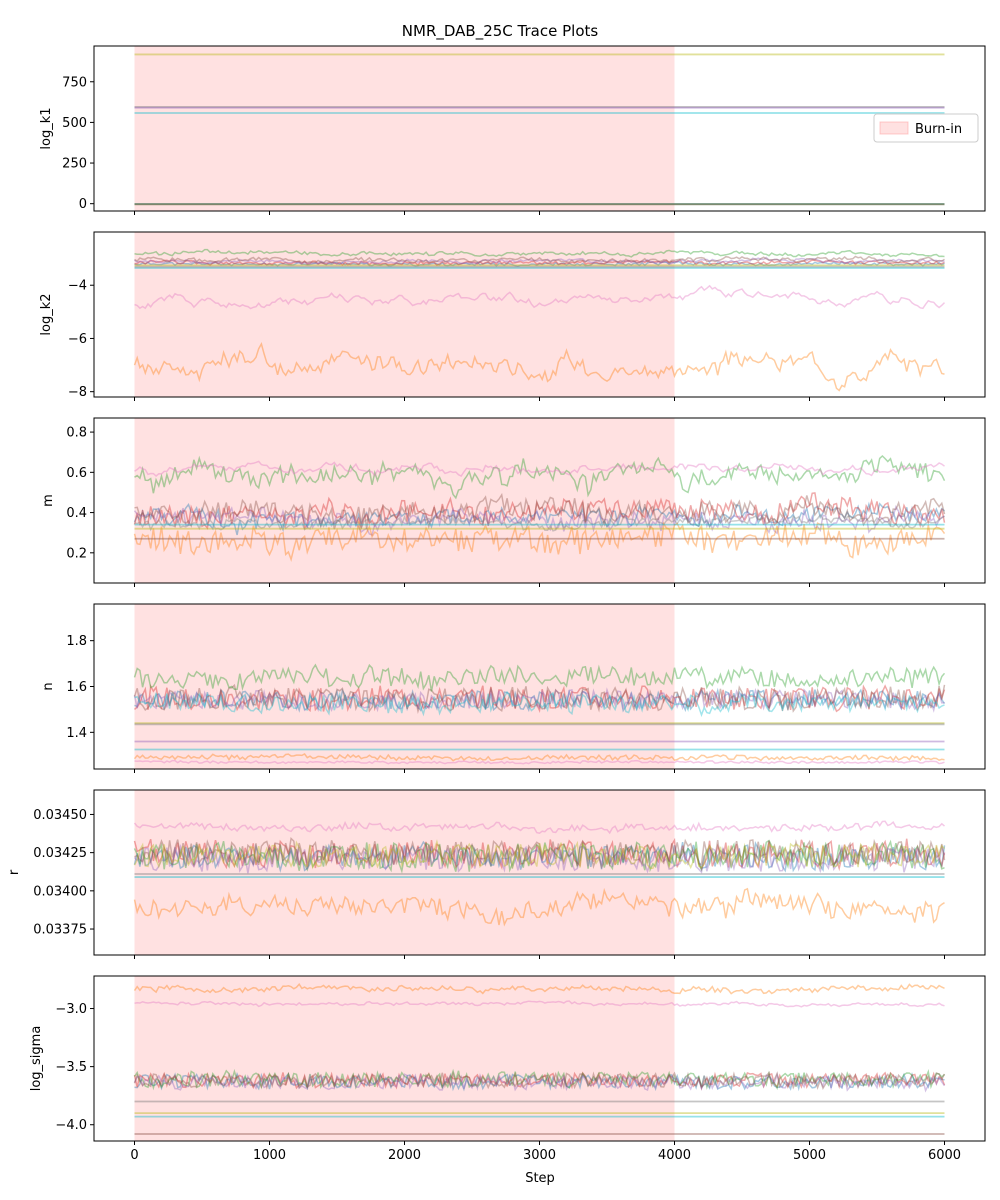 The image size is (1000, 1200). Describe the element at coordinates (83, 204) in the screenshot. I see `y-tick-label: 0` at that location.